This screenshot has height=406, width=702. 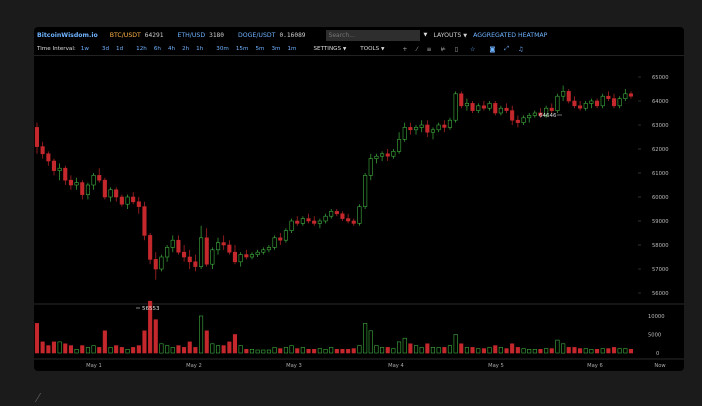 I want to click on interval-2h: 2h, so click(x=186, y=49).